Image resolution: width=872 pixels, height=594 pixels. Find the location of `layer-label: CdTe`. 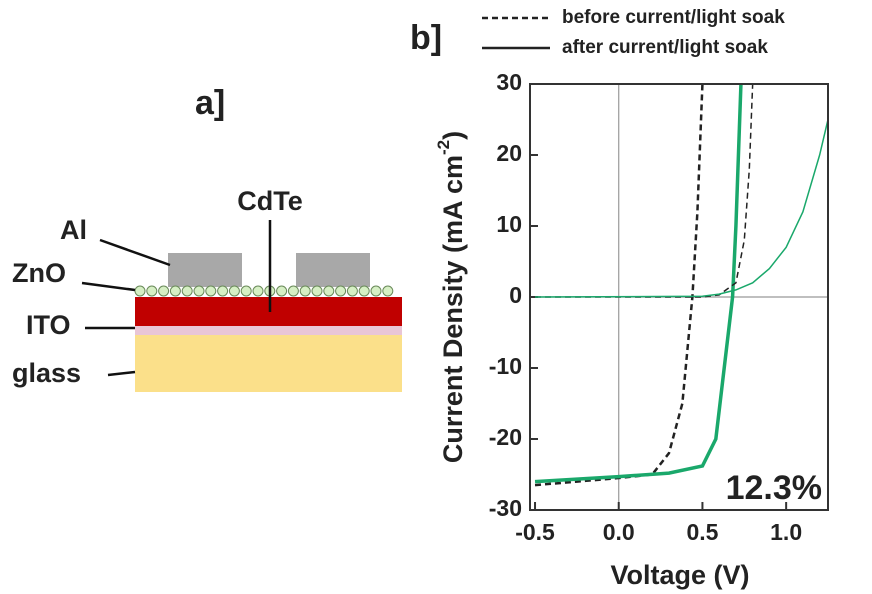

layer-label: CdTe is located at coordinates (270, 201).